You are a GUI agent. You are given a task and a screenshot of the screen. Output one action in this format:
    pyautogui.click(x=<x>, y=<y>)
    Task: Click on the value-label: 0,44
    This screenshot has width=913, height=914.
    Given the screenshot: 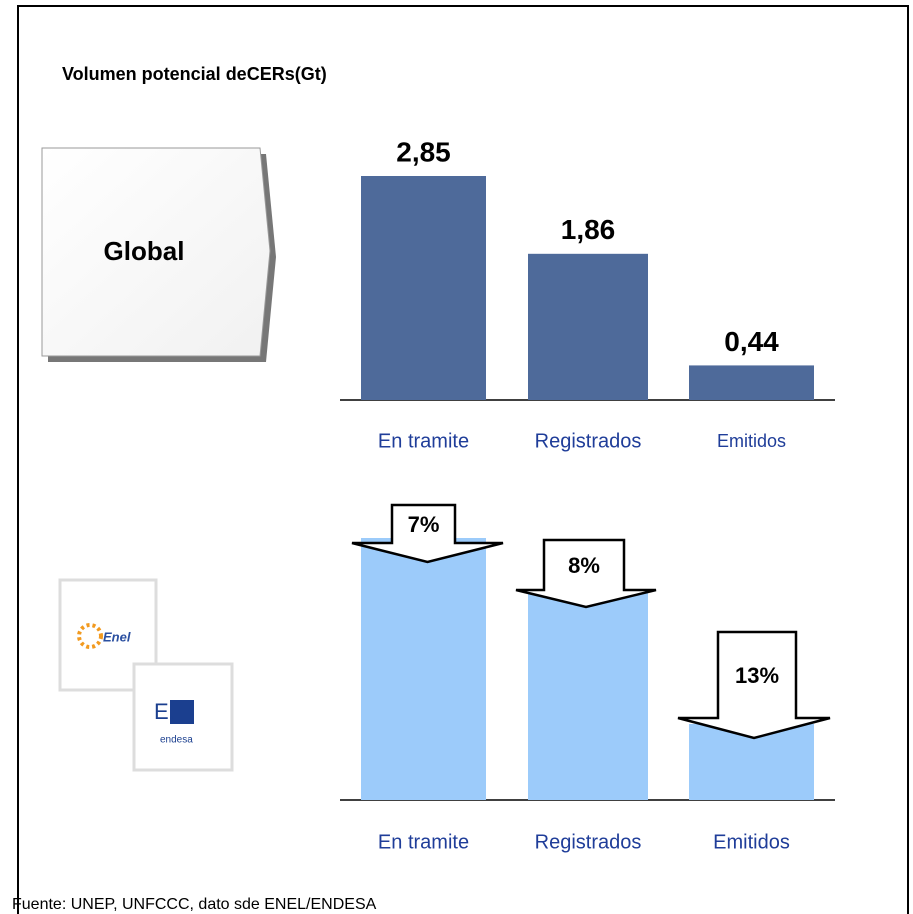 What is the action you would take?
    pyautogui.click(x=751, y=341)
    